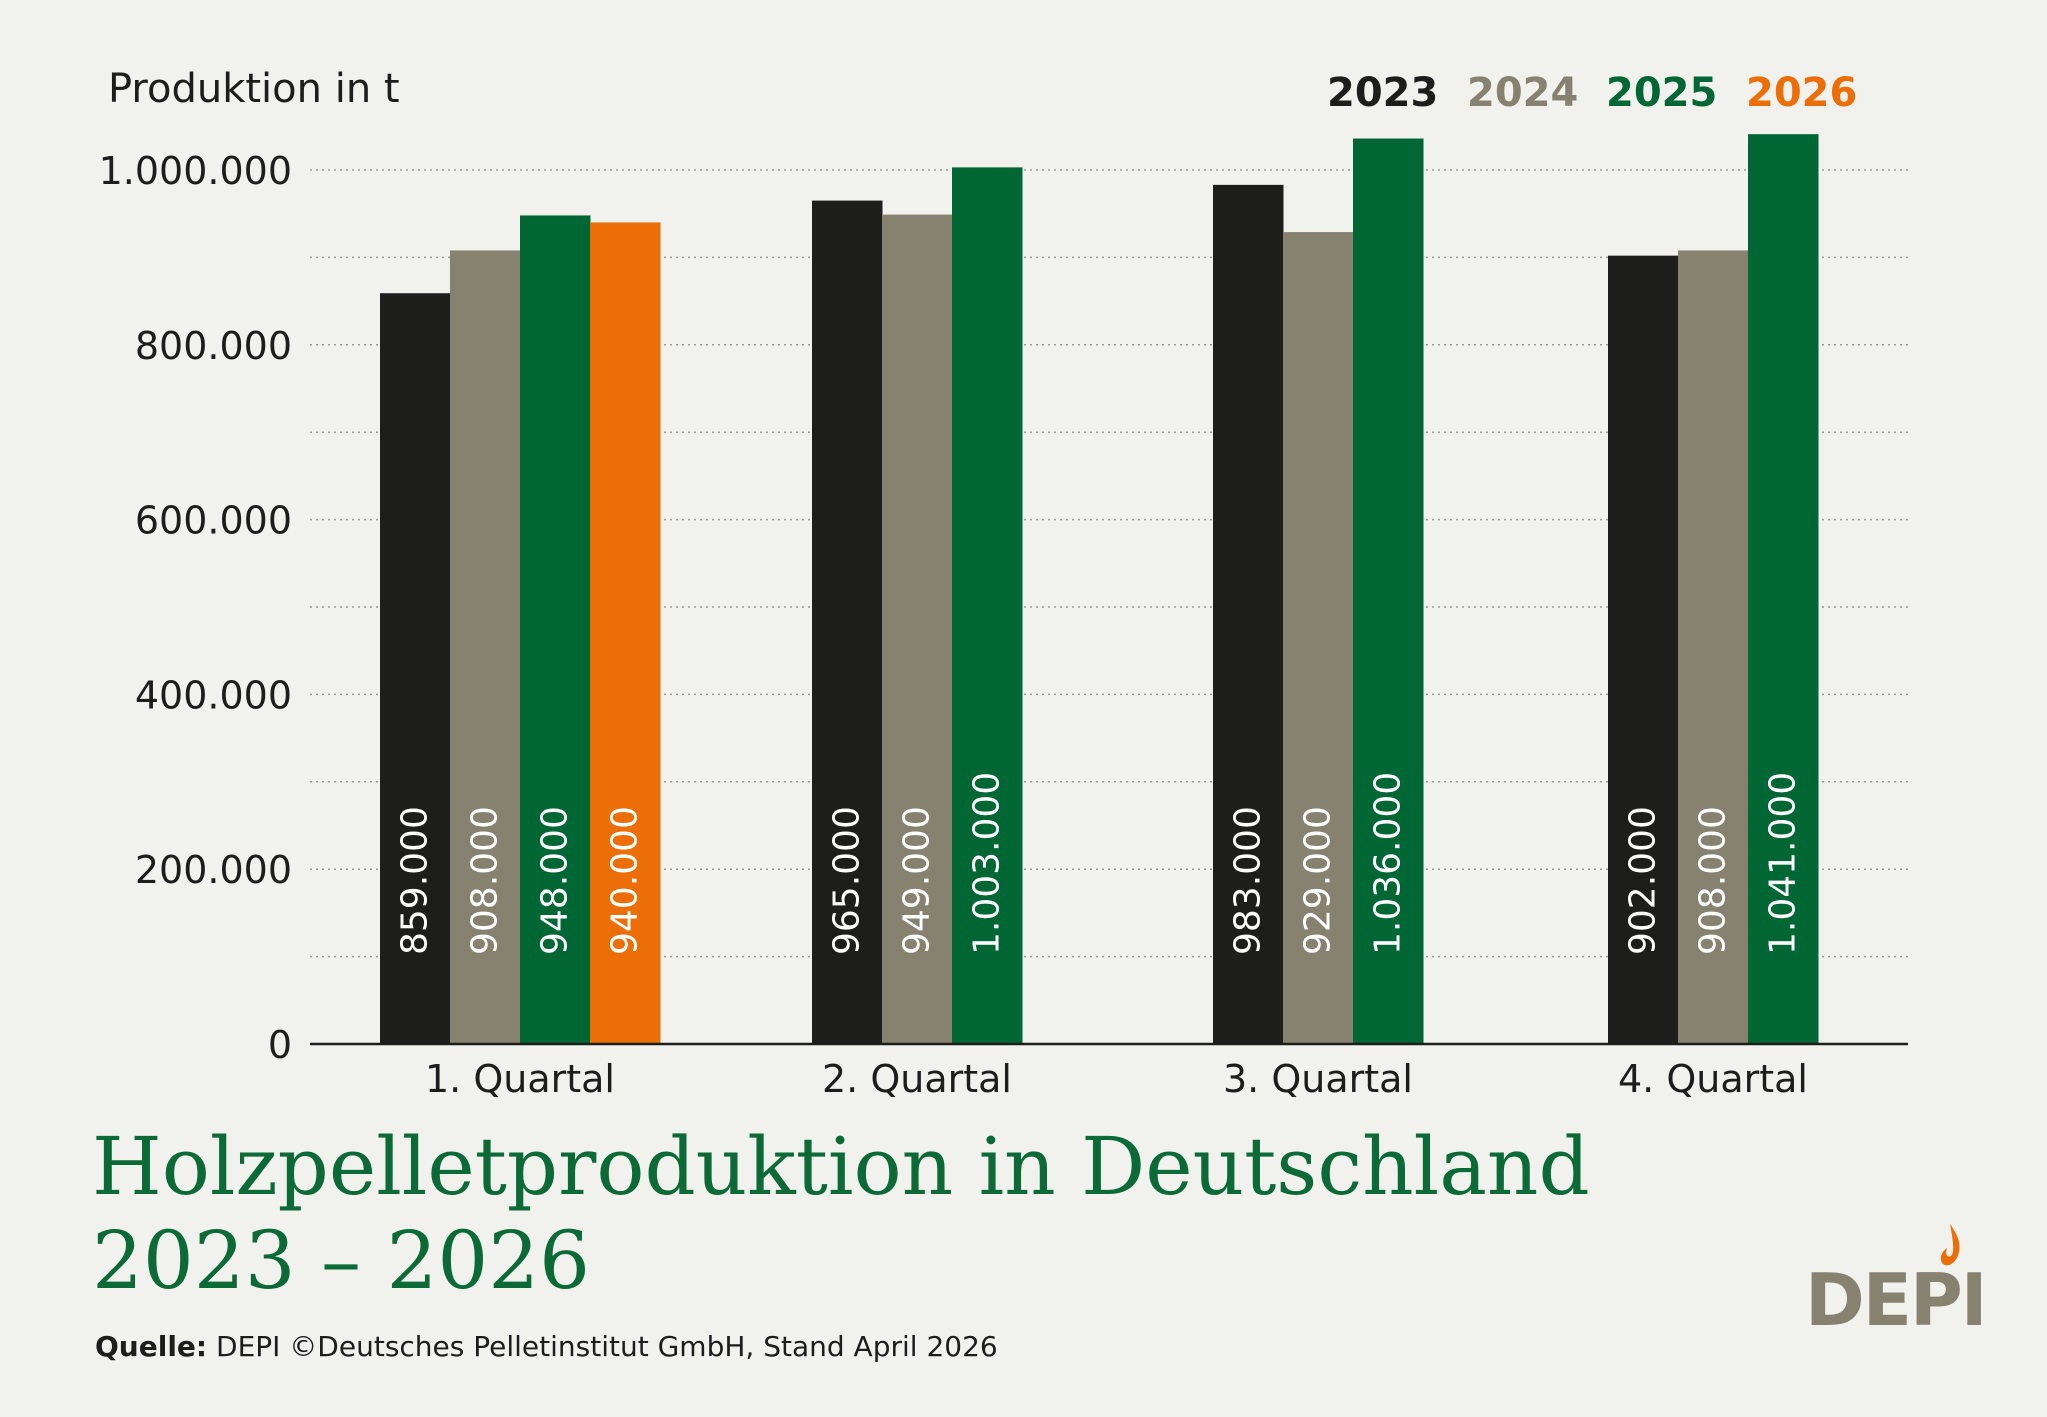  What do you see at coordinates (213, 870) in the screenshot?
I see `y-tick-label: 200.000` at bounding box center [213, 870].